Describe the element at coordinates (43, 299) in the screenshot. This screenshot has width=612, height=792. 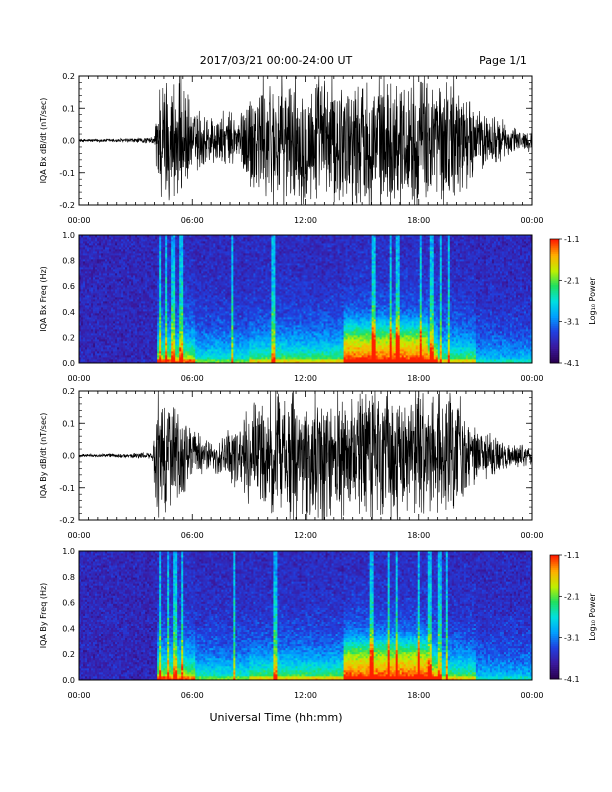
I see `y-axis-label: IQA Bx Freq (Hz)` at that location.